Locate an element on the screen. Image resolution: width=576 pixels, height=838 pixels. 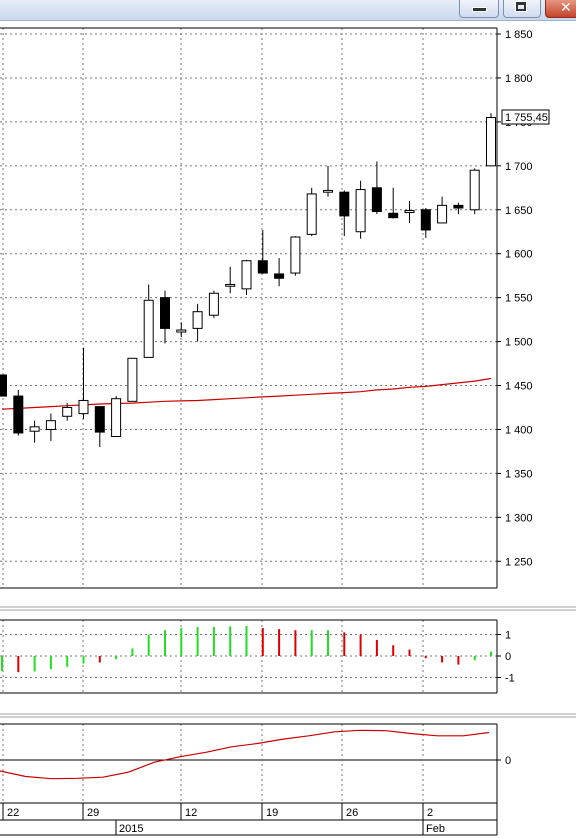
oscillator-tick-label: 0 is located at coordinates (508, 657).